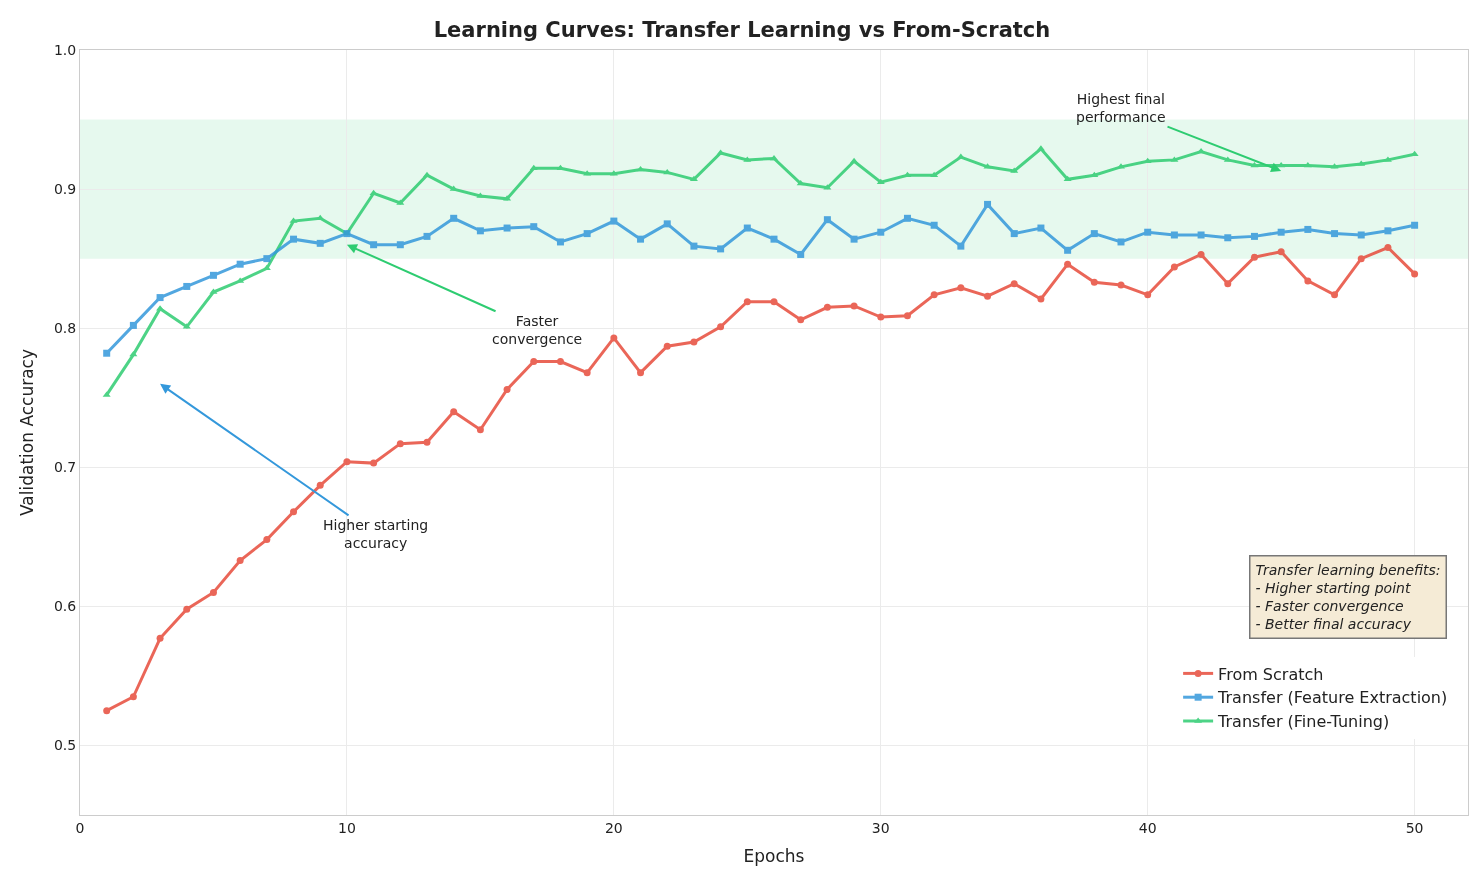  I want to click on x-tick-label: 0, so click(80, 827).